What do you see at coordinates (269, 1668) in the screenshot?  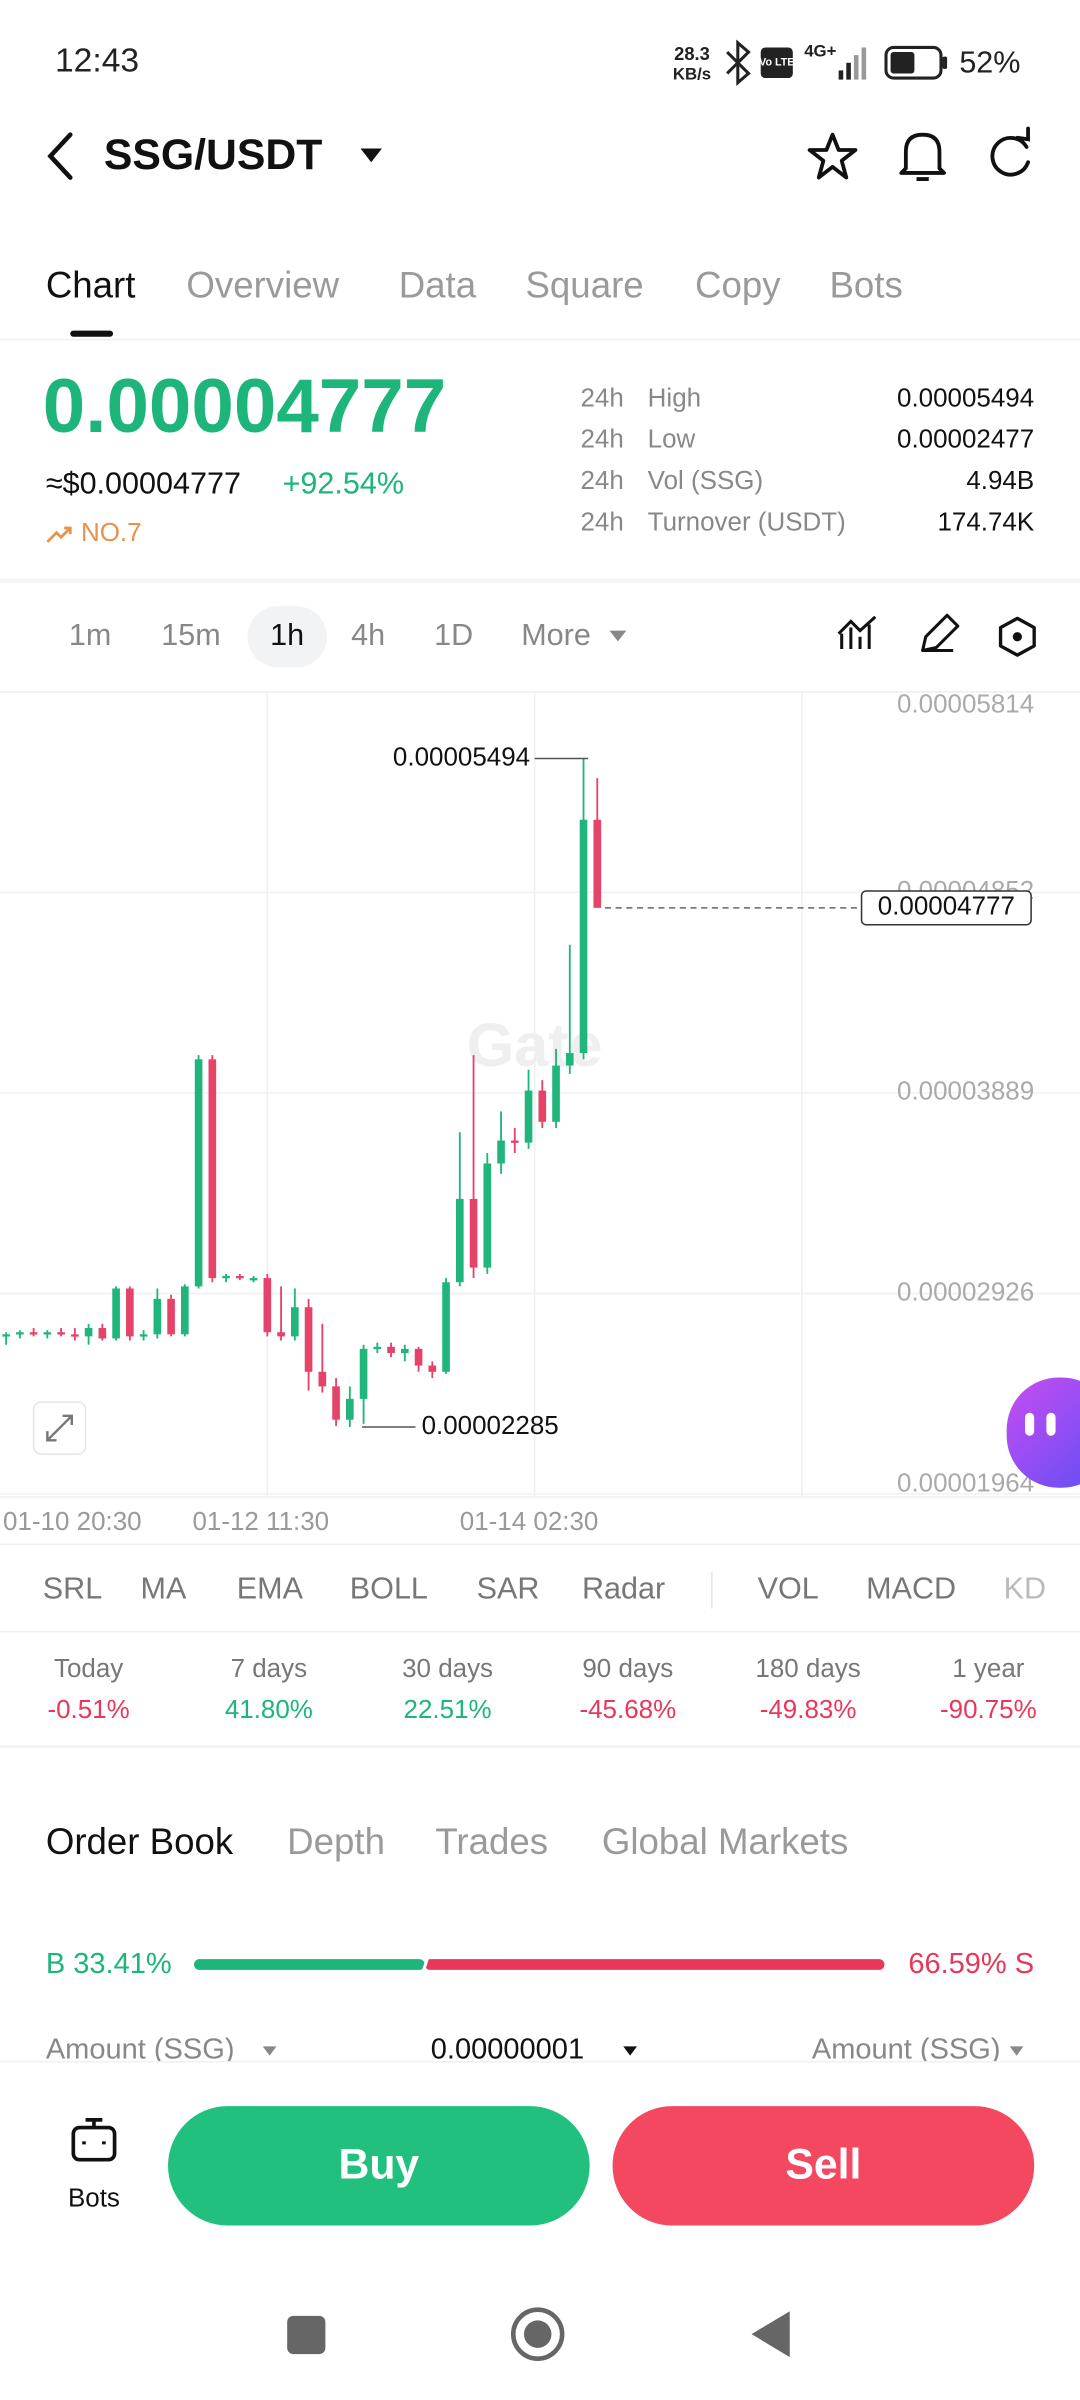 I see `perf-period: 7 days` at bounding box center [269, 1668].